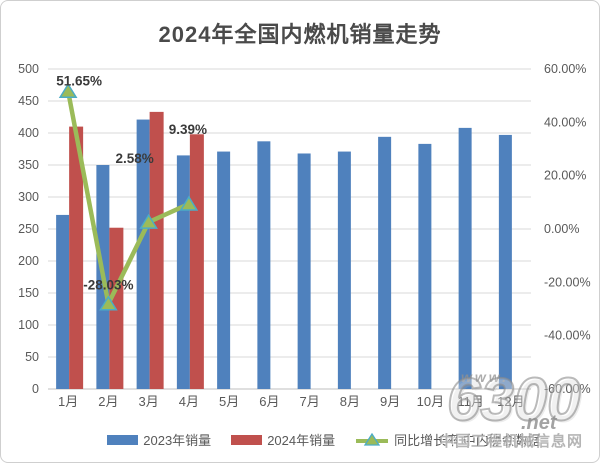 The image size is (600, 463). Describe the element at coordinates (350, 401) in the screenshot. I see `x-axis-month-label: 8月` at that location.